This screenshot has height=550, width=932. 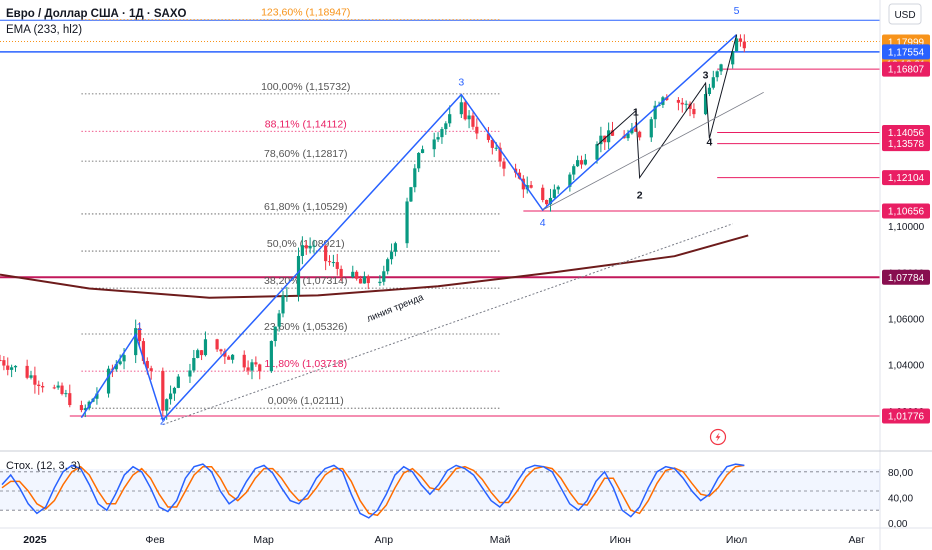 I want to click on price-badge-r6: 1,01776, so click(x=906, y=416).